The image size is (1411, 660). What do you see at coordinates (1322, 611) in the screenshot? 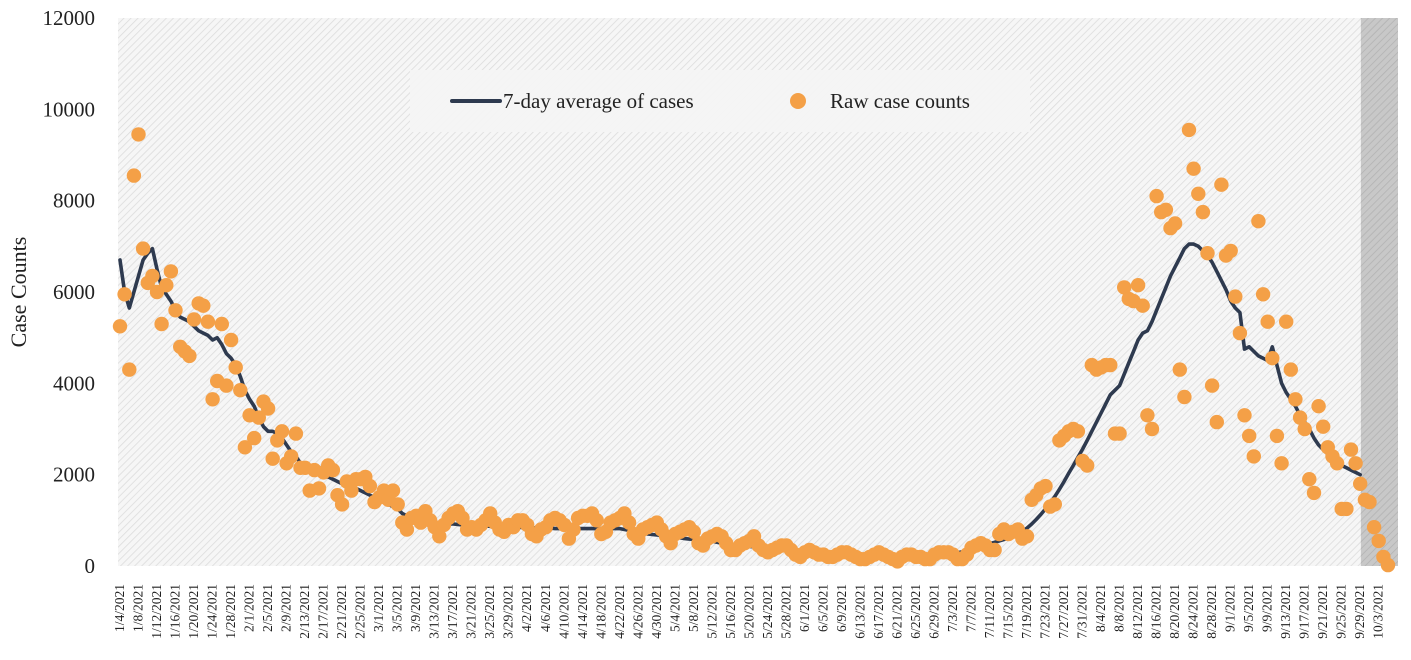
I see `x-tick-label: 9/21/2021` at bounding box center [1322, 611].